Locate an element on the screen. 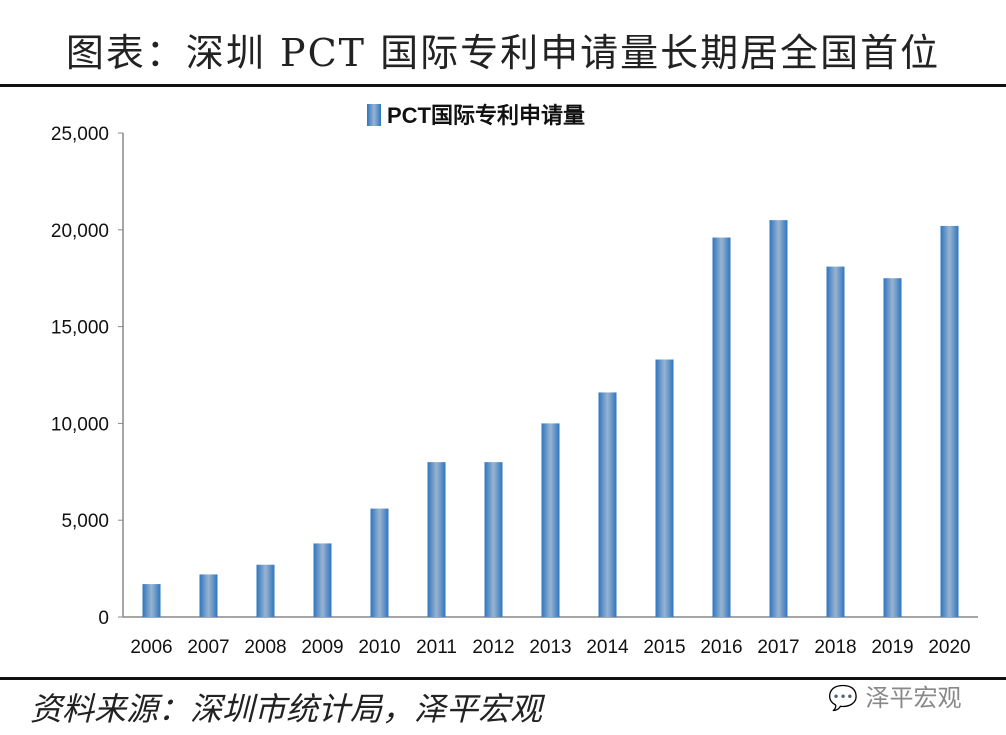 Image resolution: width=1006 pixels, height=735 pixels. wechat-logo: 💬 泽平宏观 is located at coordinates (895, 695).